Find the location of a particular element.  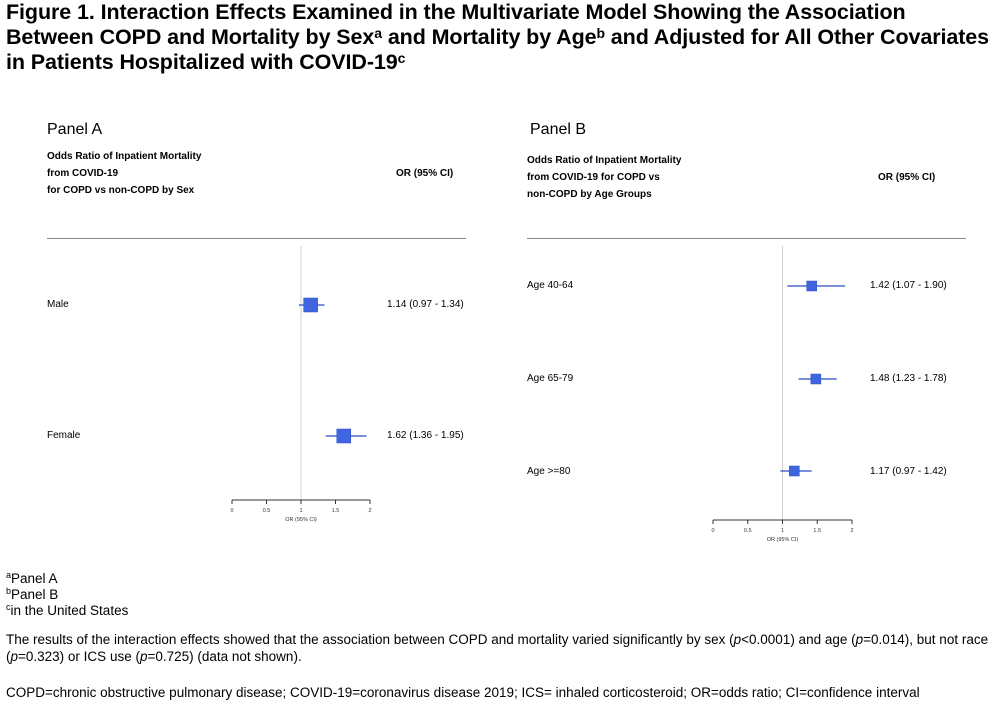

panel-a-row-label-male: Male is located at coordinates (58, 304).